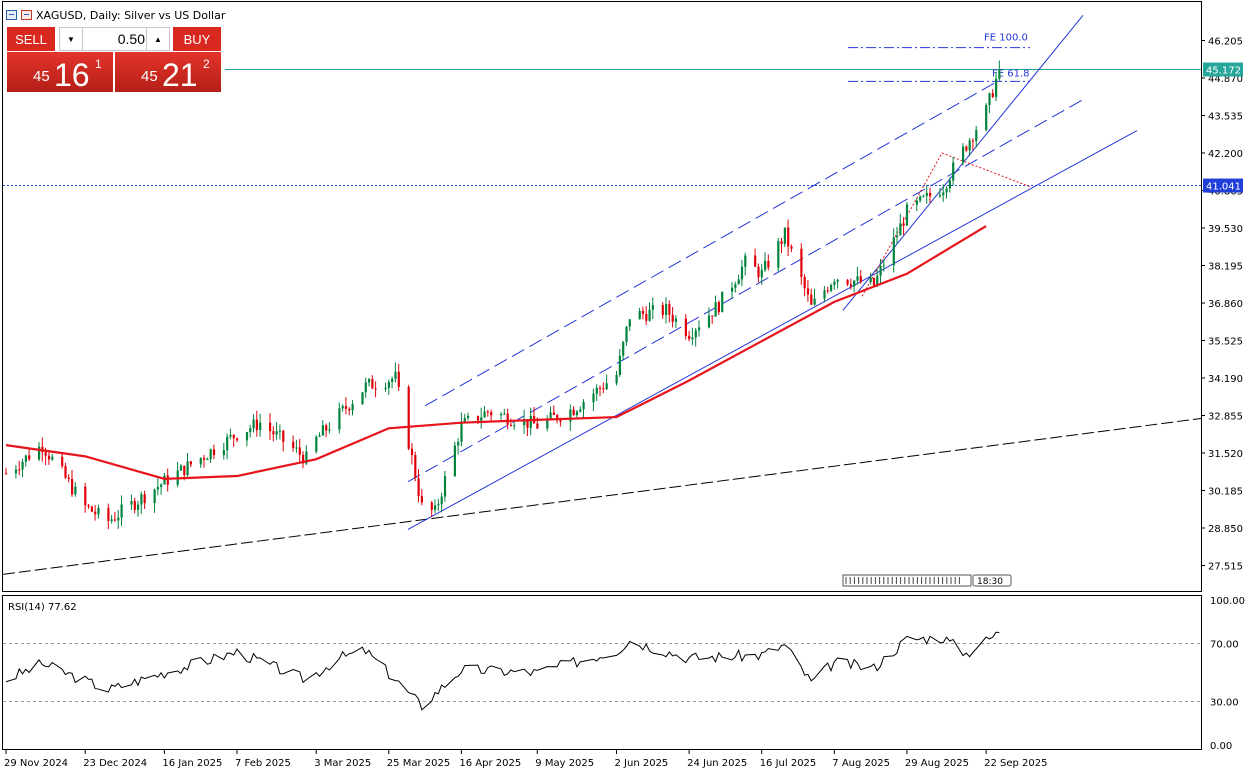  I want to click on lot-decrease-icon: ▼, so click(71, 39).